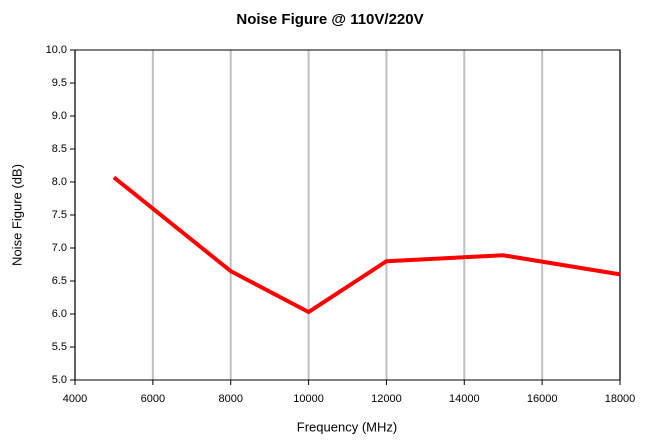 Image resolution: width=649 pixels, height=440 pixels. I want to click on y-tick-label: 6.0, so click(59, 314).